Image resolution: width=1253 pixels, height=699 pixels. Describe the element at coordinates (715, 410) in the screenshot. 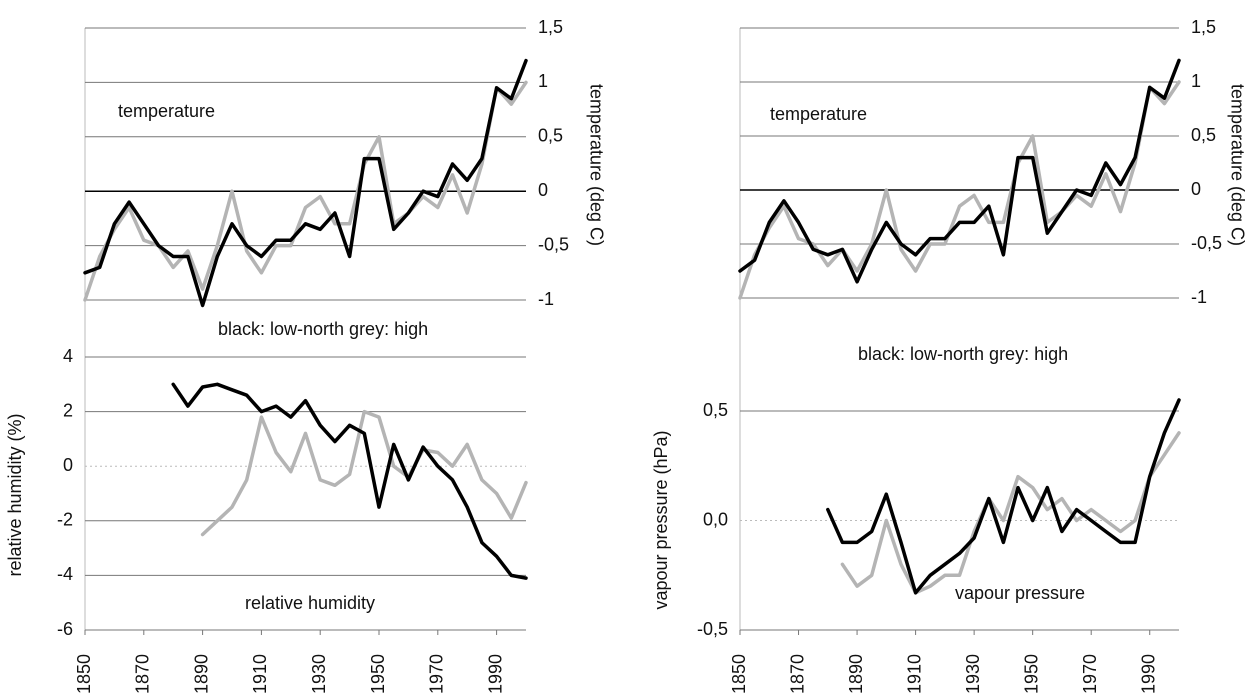

I see `y-tick-label: 0,5` at that location.